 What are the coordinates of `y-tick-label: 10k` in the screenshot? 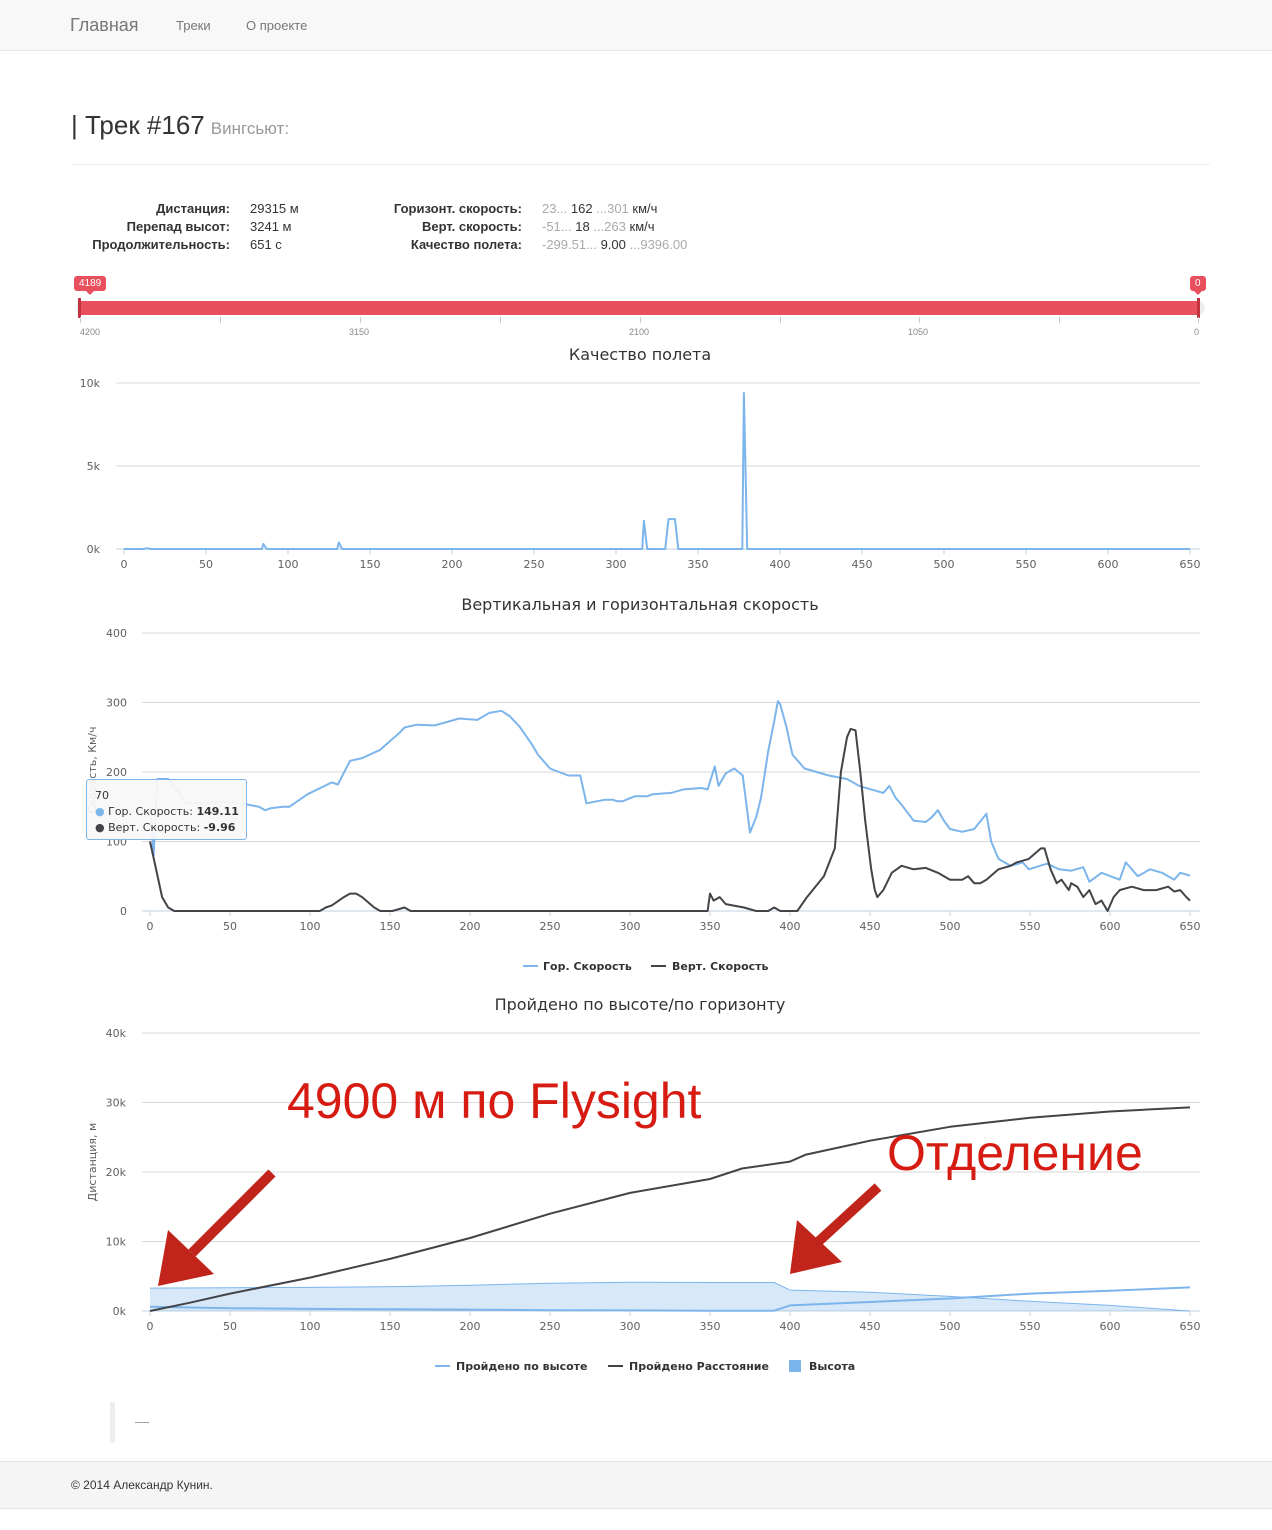 It's located at (90, 383).